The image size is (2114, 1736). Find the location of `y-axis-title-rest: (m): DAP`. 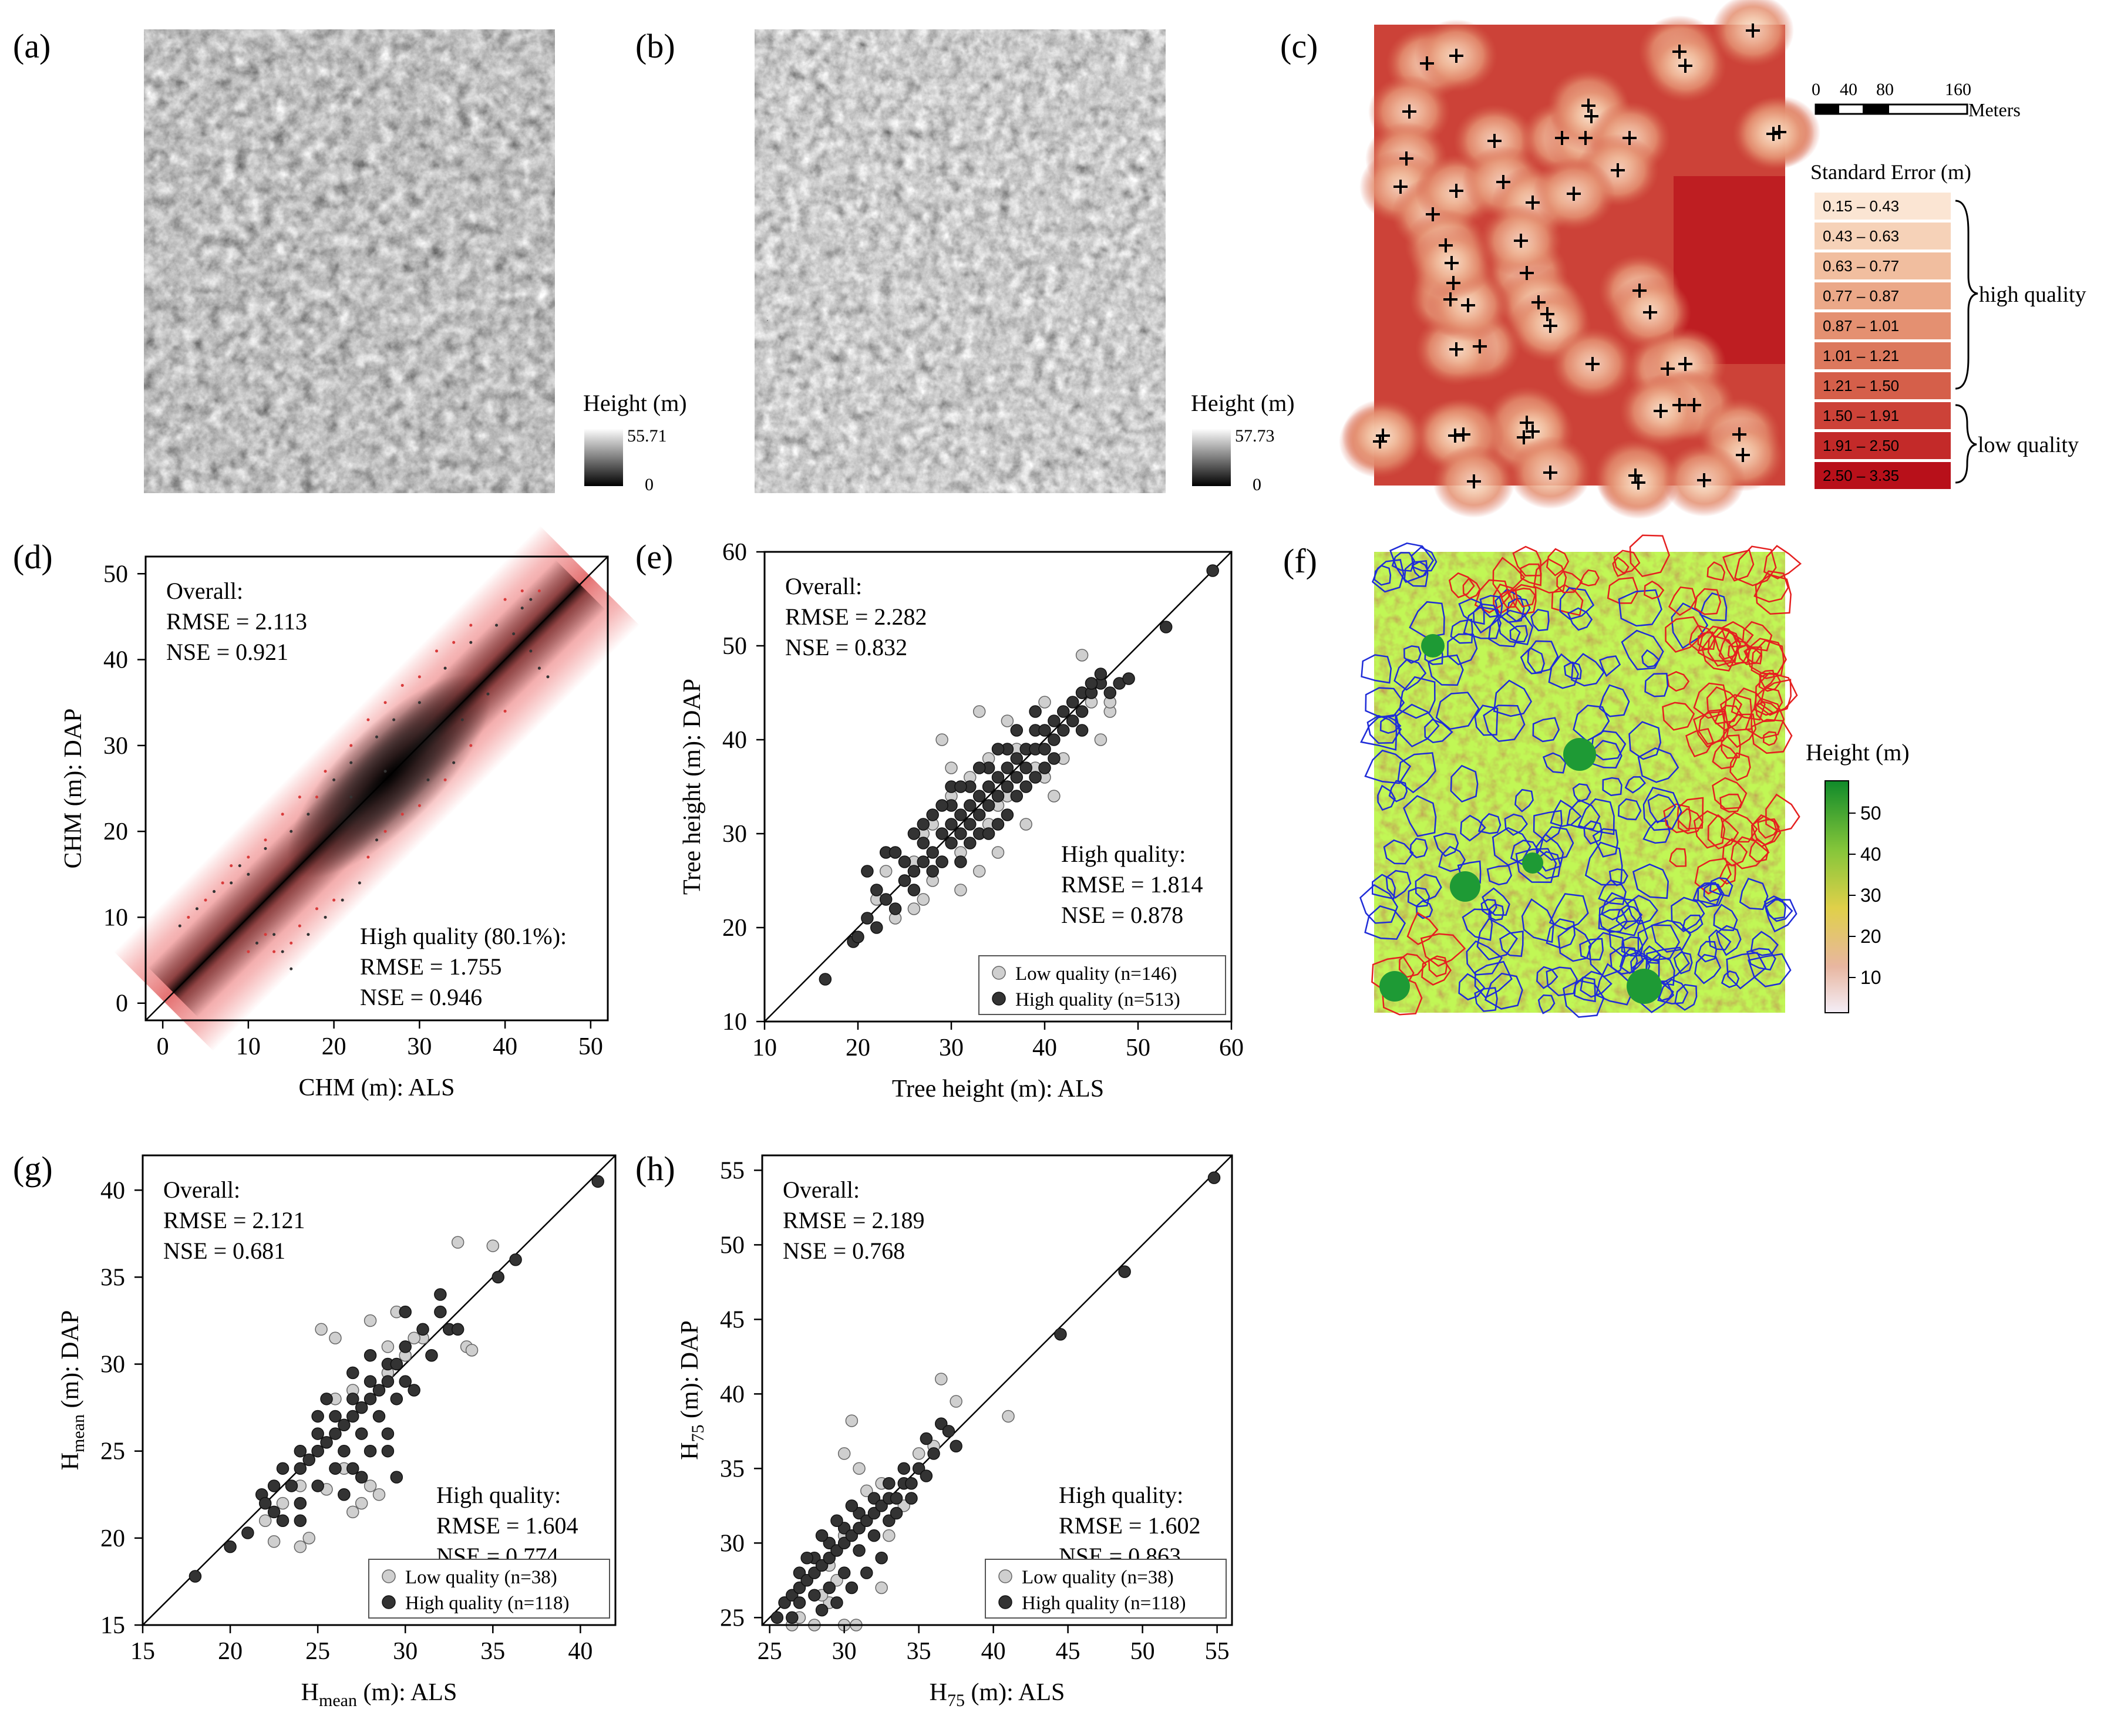

y-axis-title-rest: (m): DAP is located at coordinates (70, 1362).